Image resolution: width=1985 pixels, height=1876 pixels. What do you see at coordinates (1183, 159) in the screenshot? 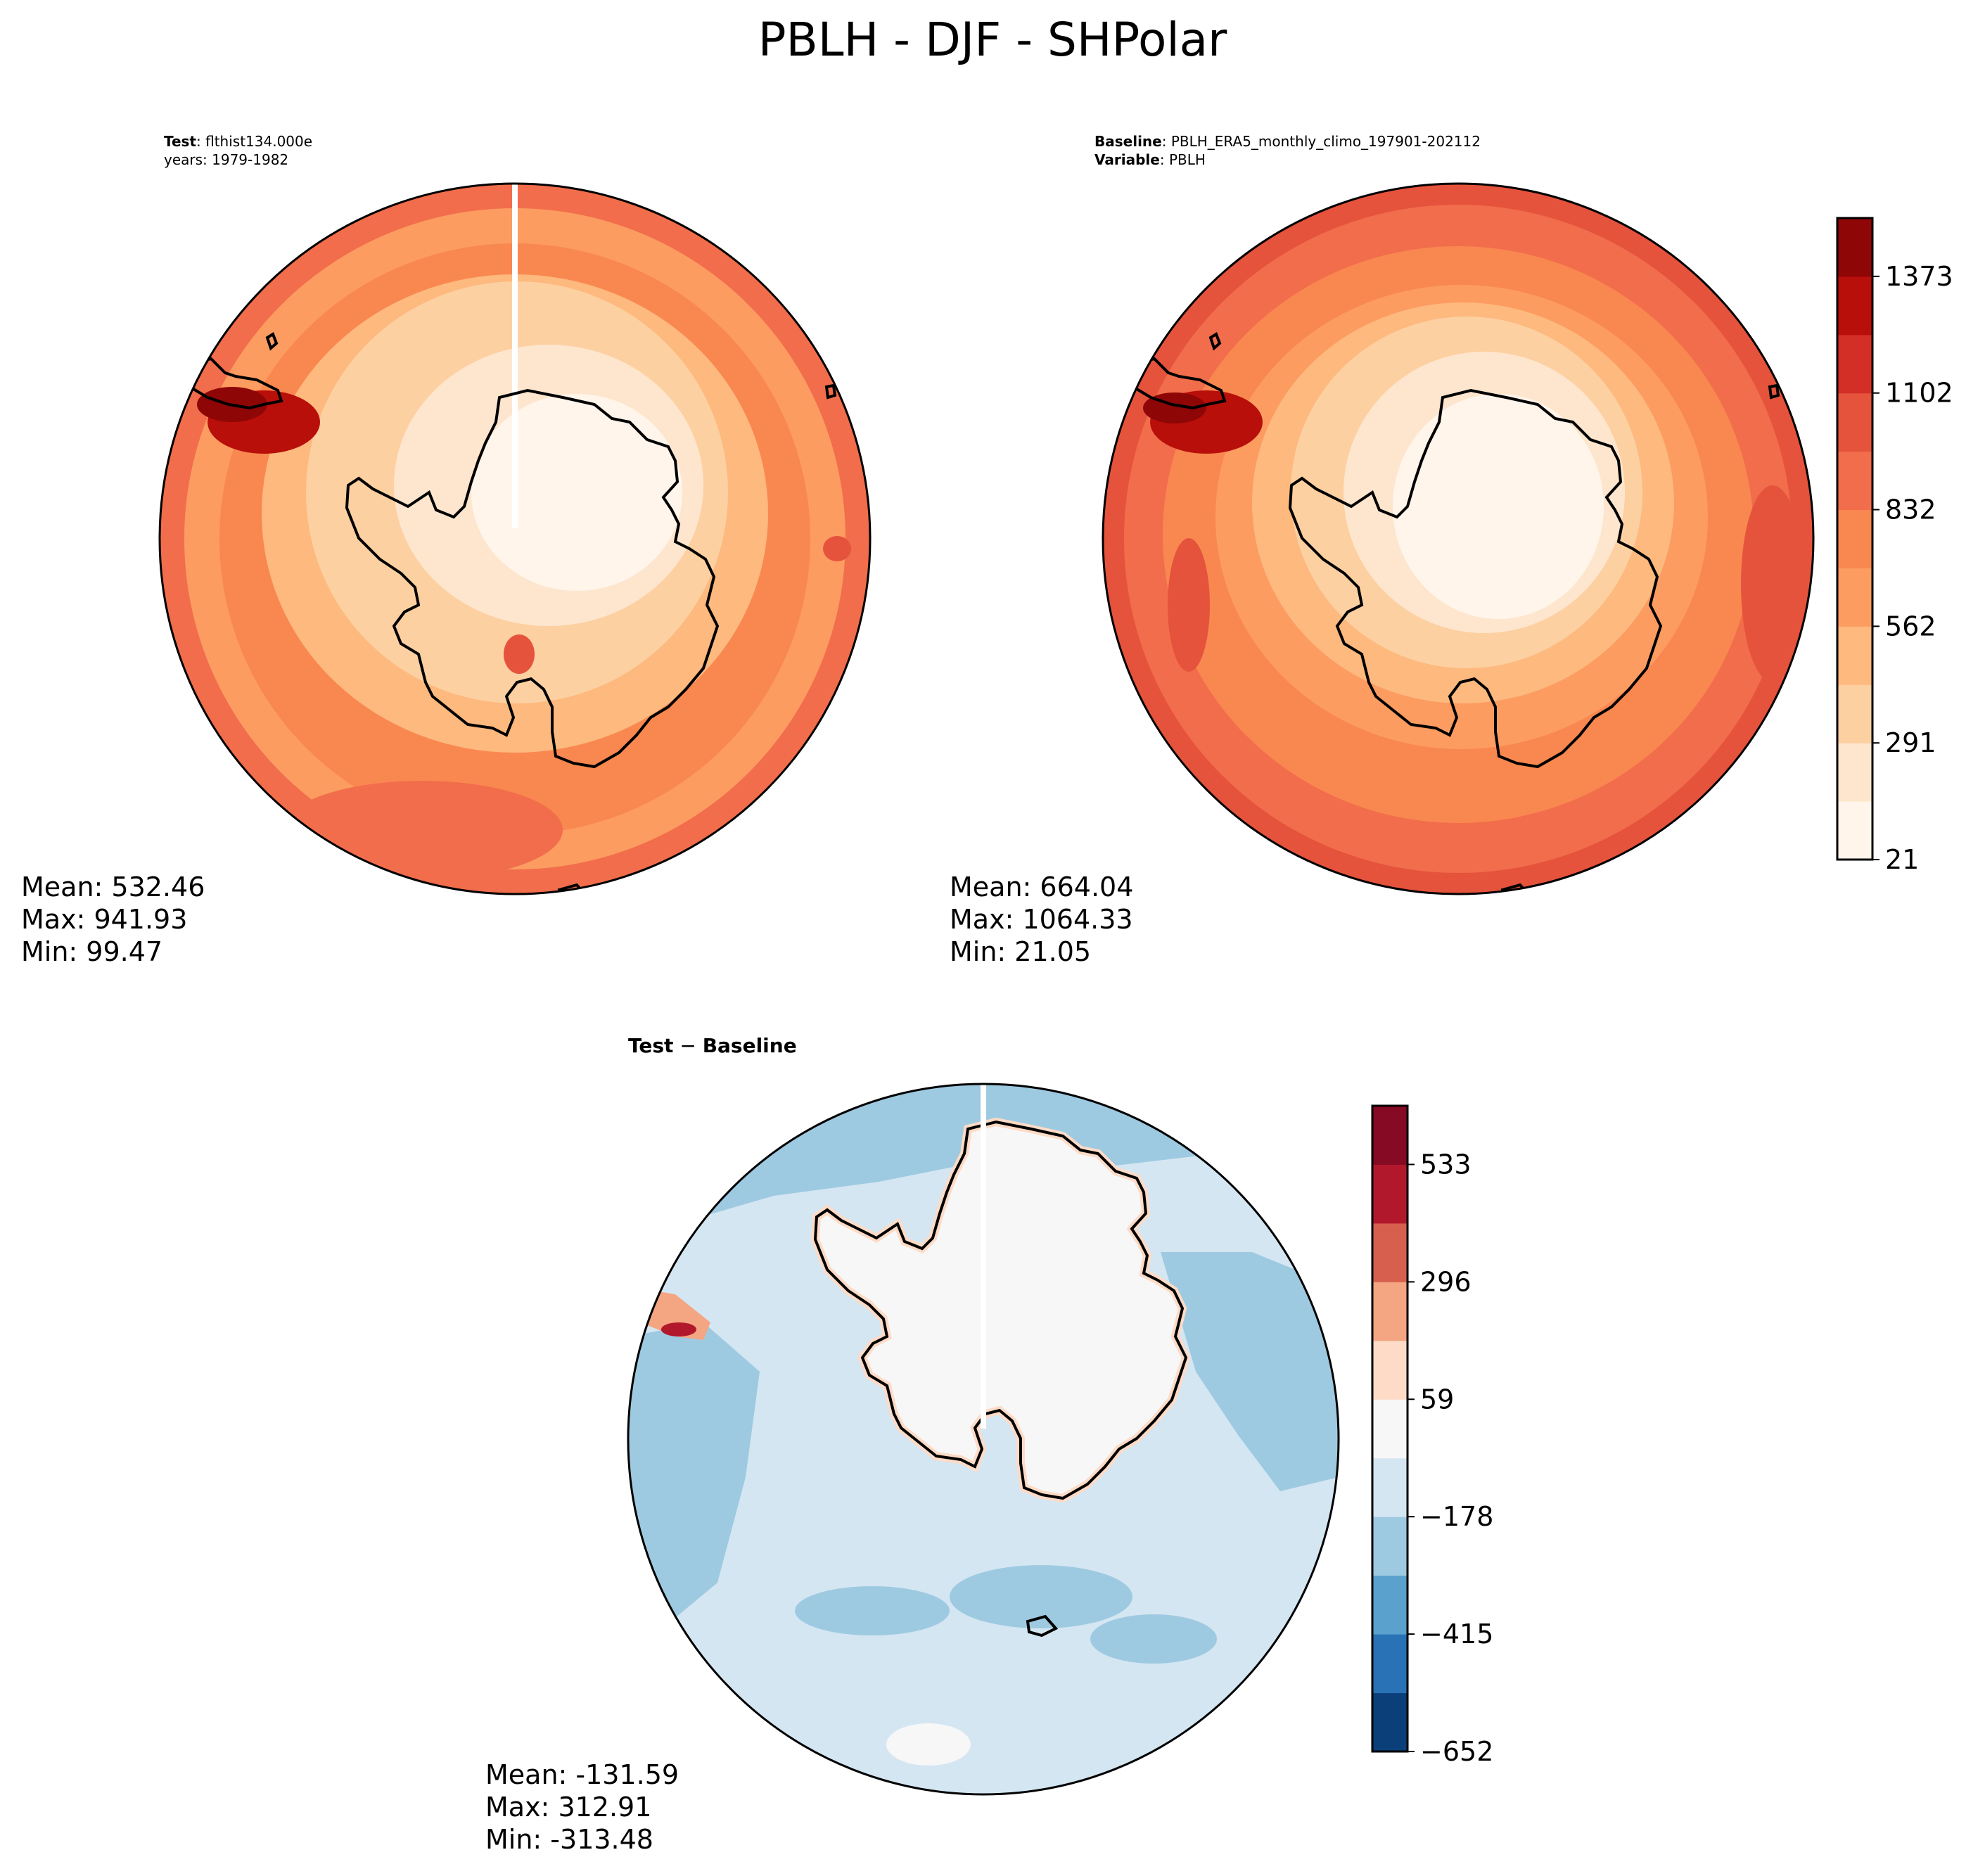
I see `variable-name: : PBLH` at bounding box center [1183, 159].